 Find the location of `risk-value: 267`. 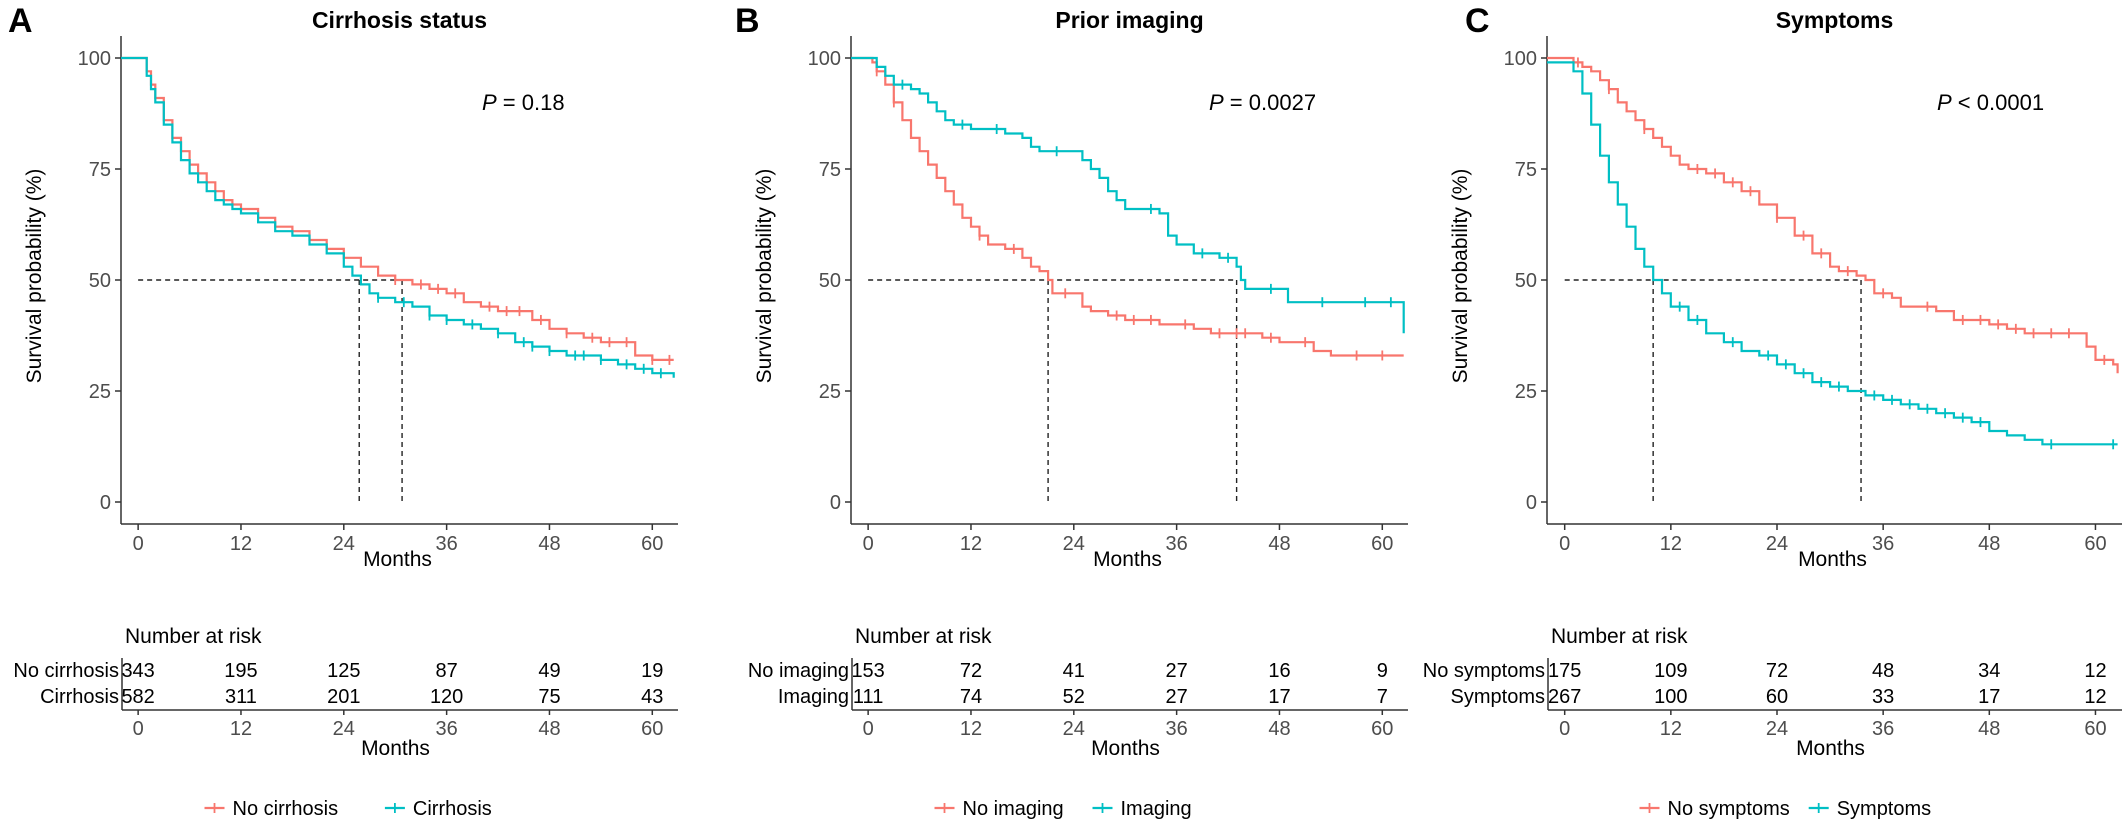

risk-value: 267 is located at coordinates (1564, 697).